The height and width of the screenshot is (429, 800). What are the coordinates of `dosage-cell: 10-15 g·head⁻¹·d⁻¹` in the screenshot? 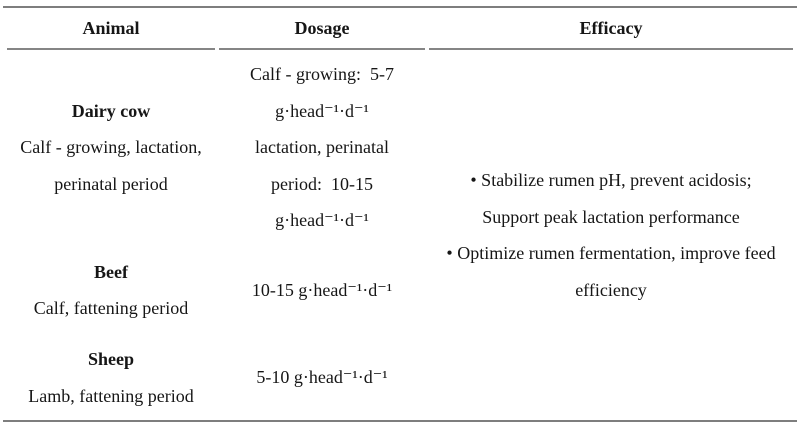 It's located at (322, 290).